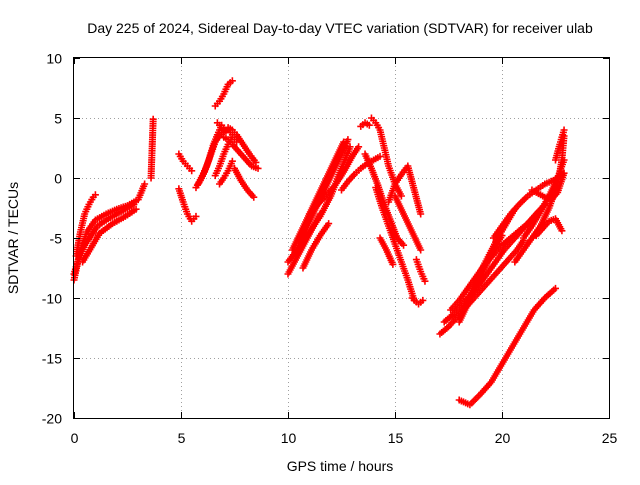  What do you see at coordinates (185, 162) in the screenshot?
I see `series-arc-2b` at bounding box center [185, 162].